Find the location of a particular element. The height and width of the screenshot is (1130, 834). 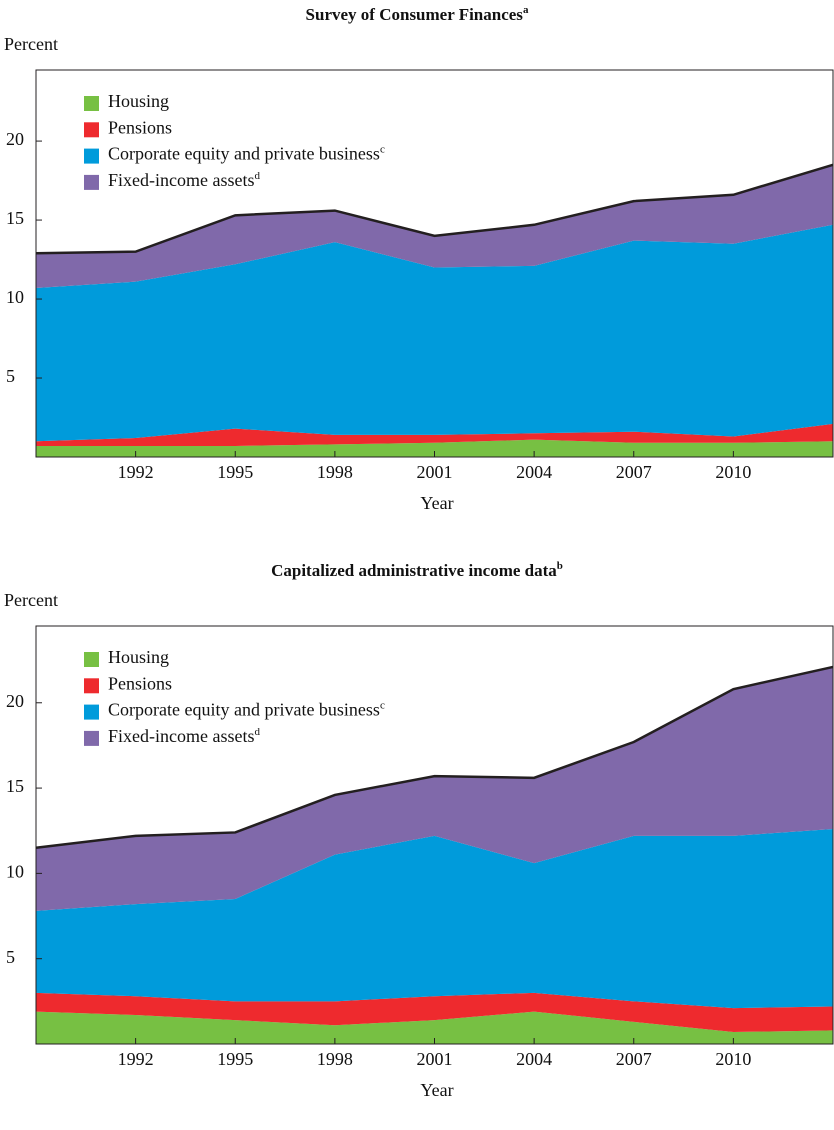

chart-title: Capitalized administrative income datab is located at coordinates (417, 570).